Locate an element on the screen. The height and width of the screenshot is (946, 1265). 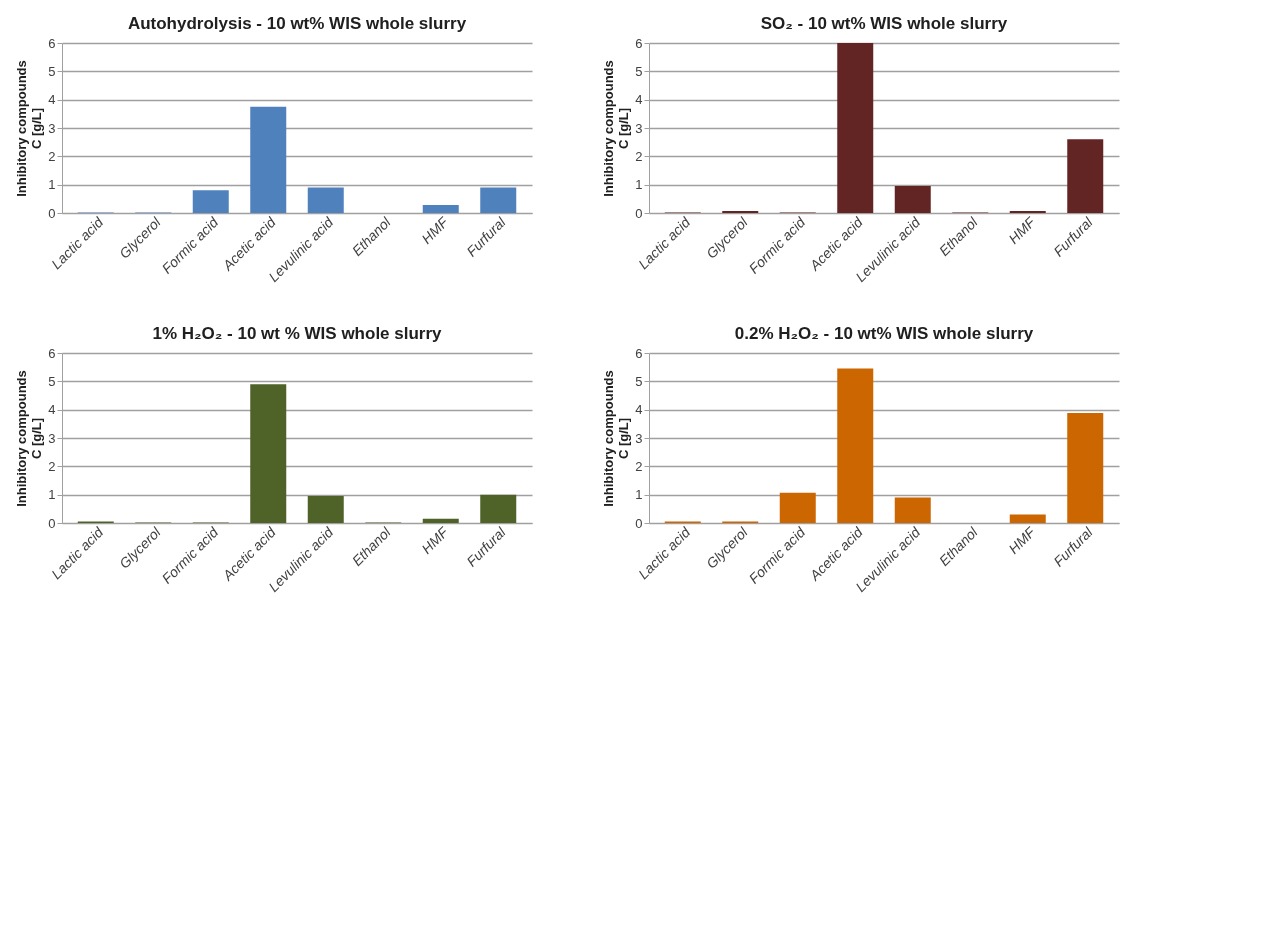
chart-title: 1% H₂O₂ - 10 wt % WIS whole slurry is located at coordinates (297, 333).